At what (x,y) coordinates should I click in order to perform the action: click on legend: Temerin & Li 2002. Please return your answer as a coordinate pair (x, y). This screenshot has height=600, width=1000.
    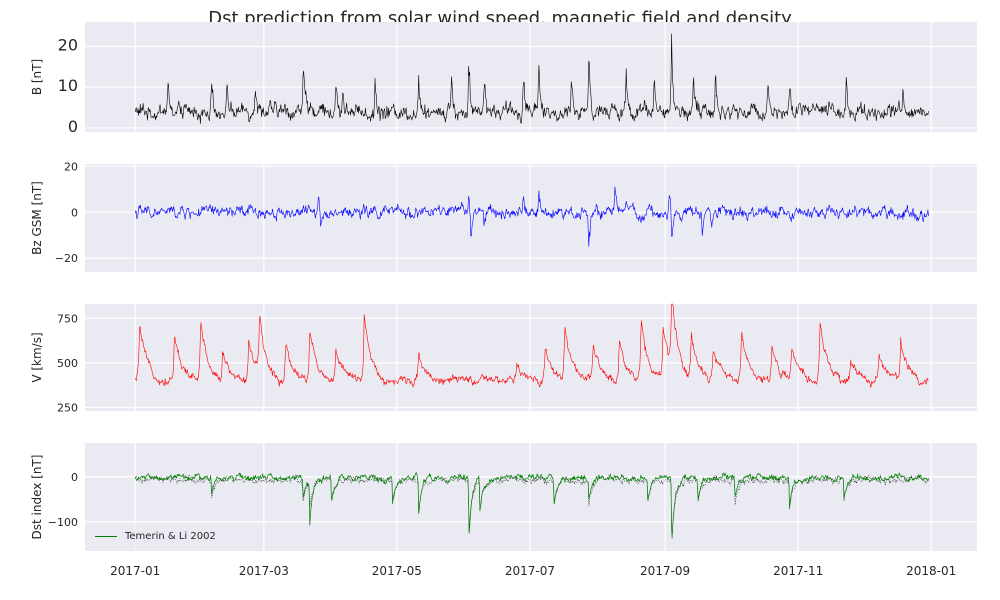
    Looking at the image, I should click on (156, 536).